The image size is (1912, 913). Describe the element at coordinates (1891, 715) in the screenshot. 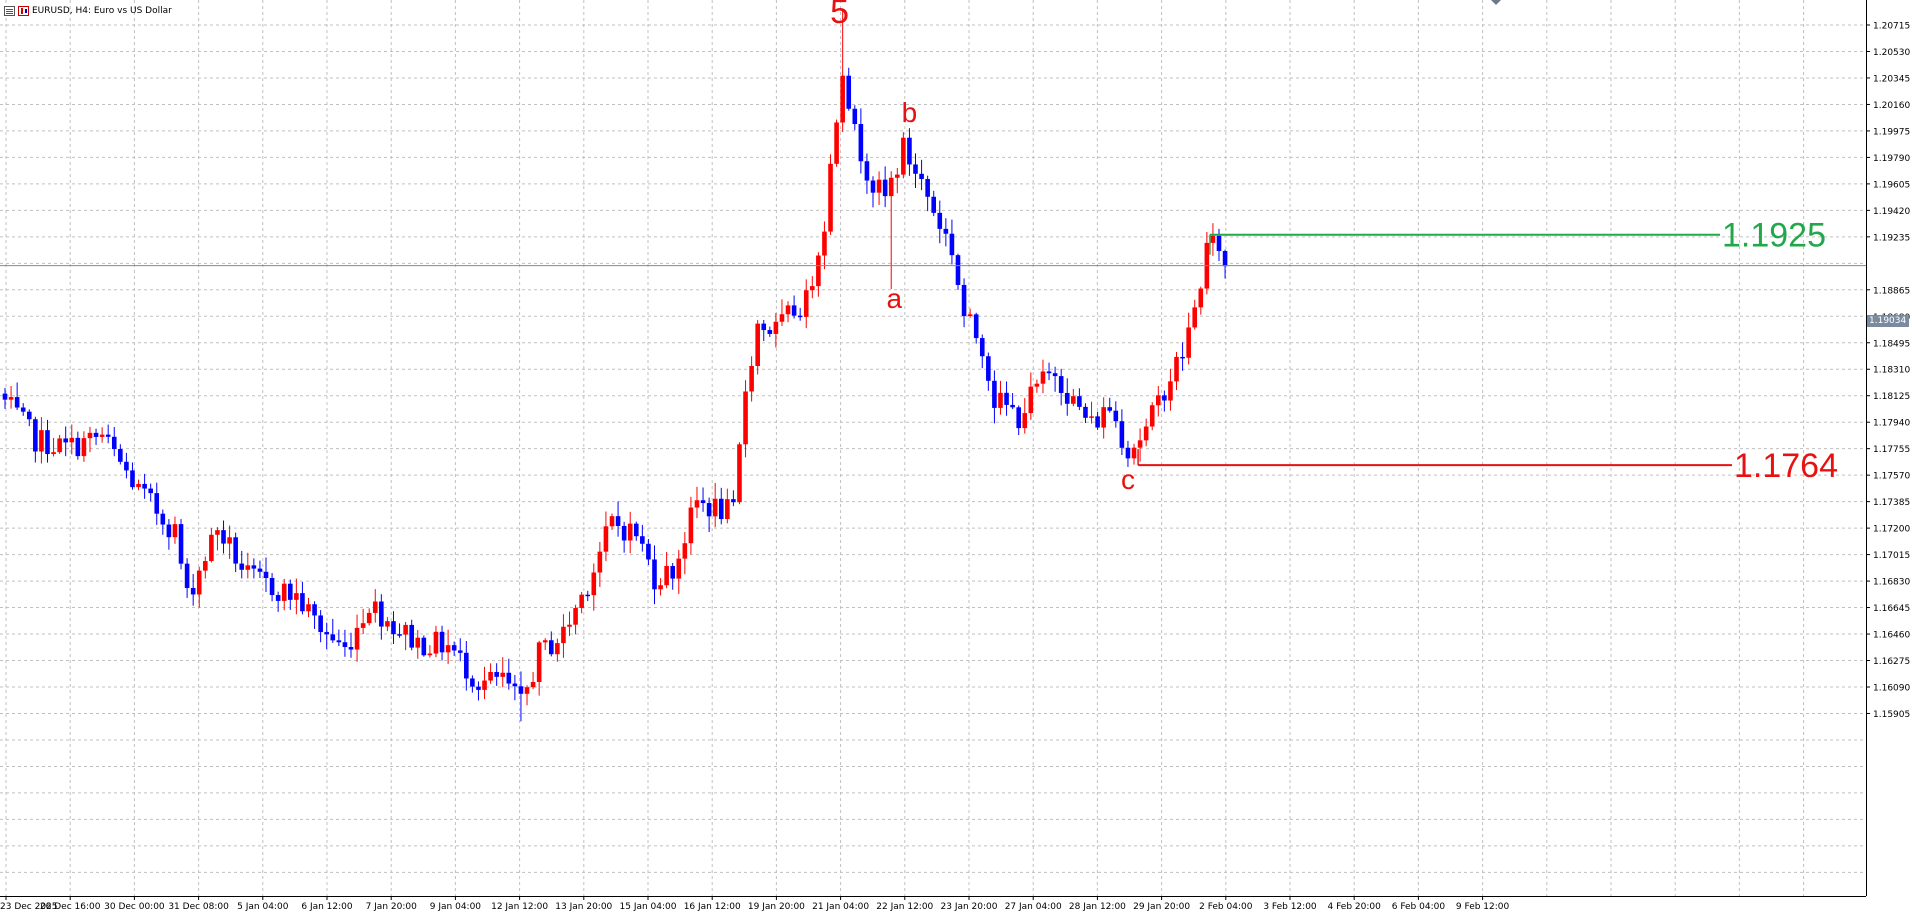

I see `price-tick-label: 1.15905` at that location.